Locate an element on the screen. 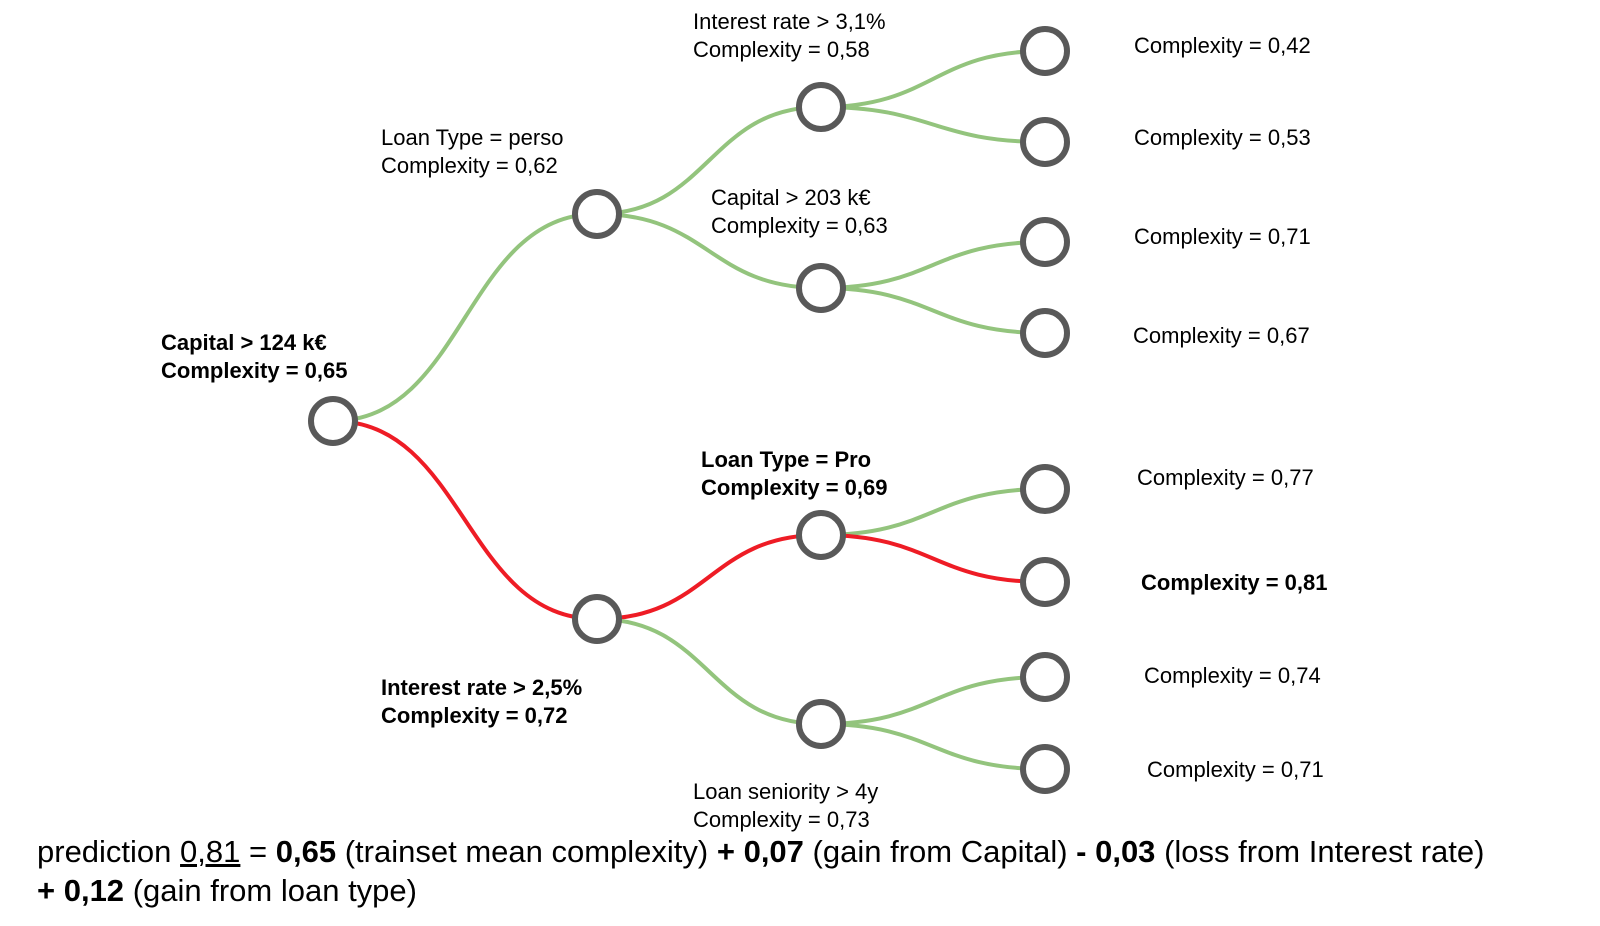 Image resolution: width=1600 pixels, height=926 pixels. interest-rate-31-split-text: Interest rate > 3,1% is located at coordinates (789, 21).